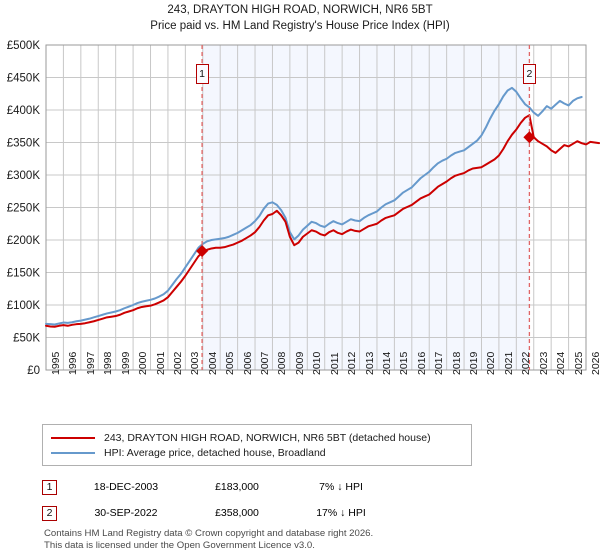 Image resolution: width=600 pixels, height=560 pixels. I want to click on y-axis-tick-label: £500K, so click(24, 46).